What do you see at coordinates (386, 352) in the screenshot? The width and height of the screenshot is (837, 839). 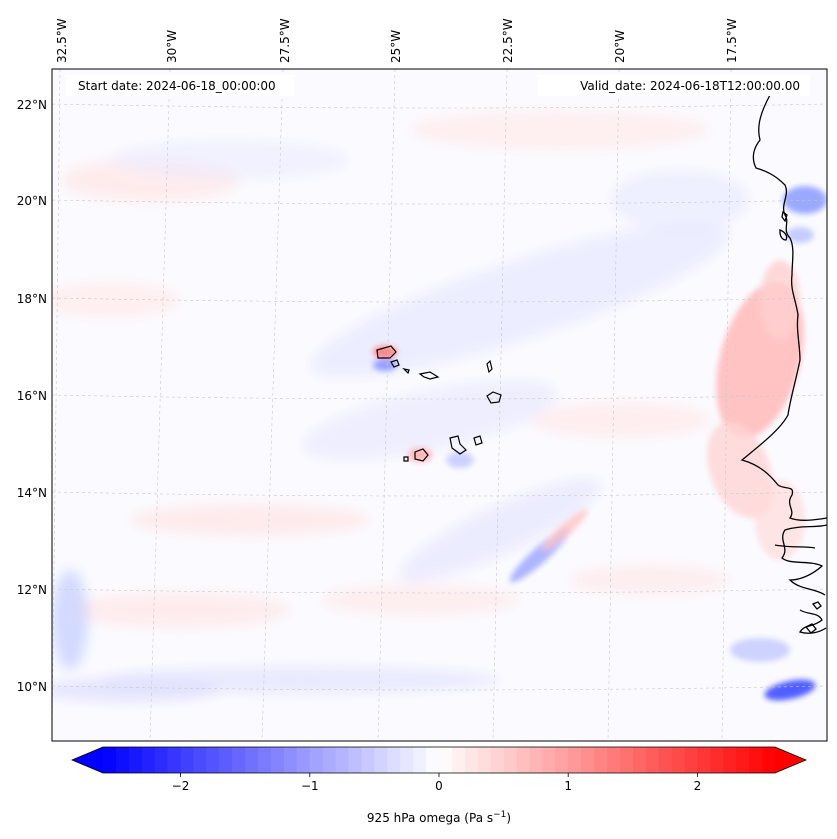 I see `island-santo-antao` at bounding box center [386, 352].